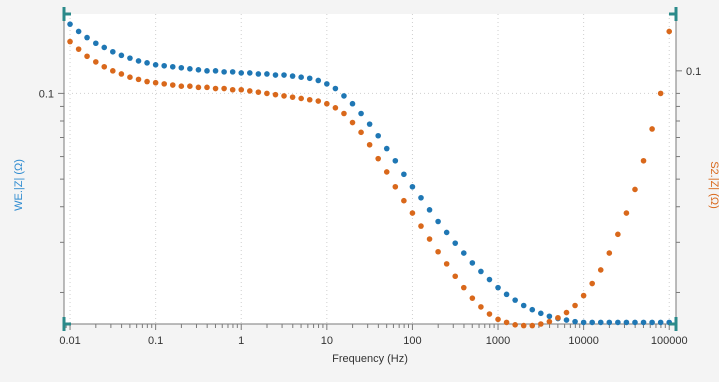 The width and height of the screenshot is (719, 382). Describe the element at coordinates (327, 341) in the screenshot. I see `x-tick-label: 10` at that location.